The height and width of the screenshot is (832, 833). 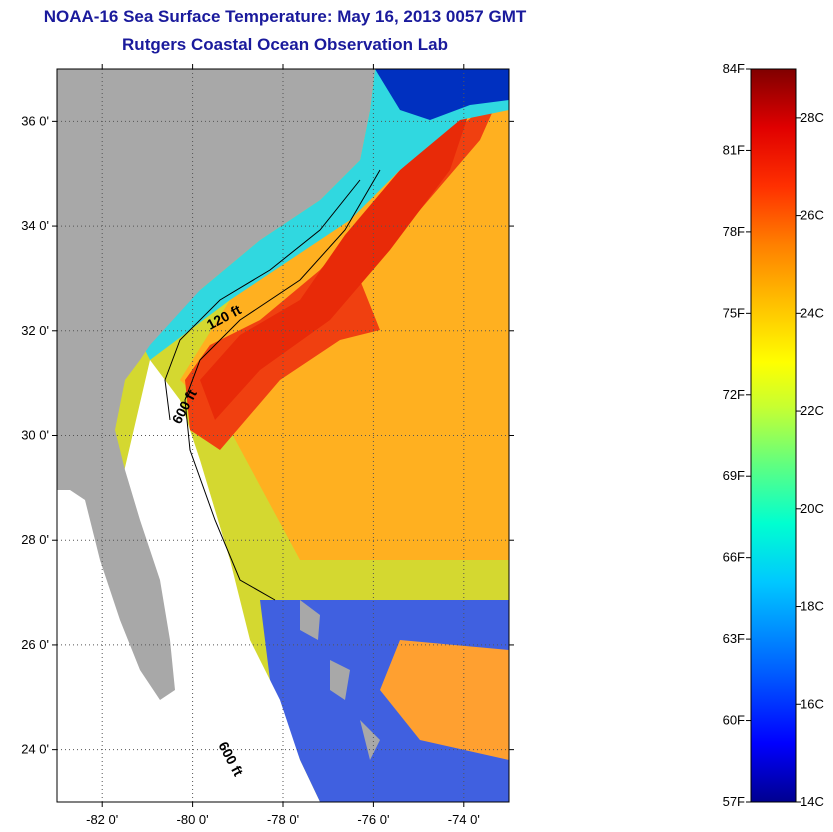 What do you see at coordinates (734, 394) in the screenshot?
I see `cb-f-label: 72F` at bounding box center [734, 394].